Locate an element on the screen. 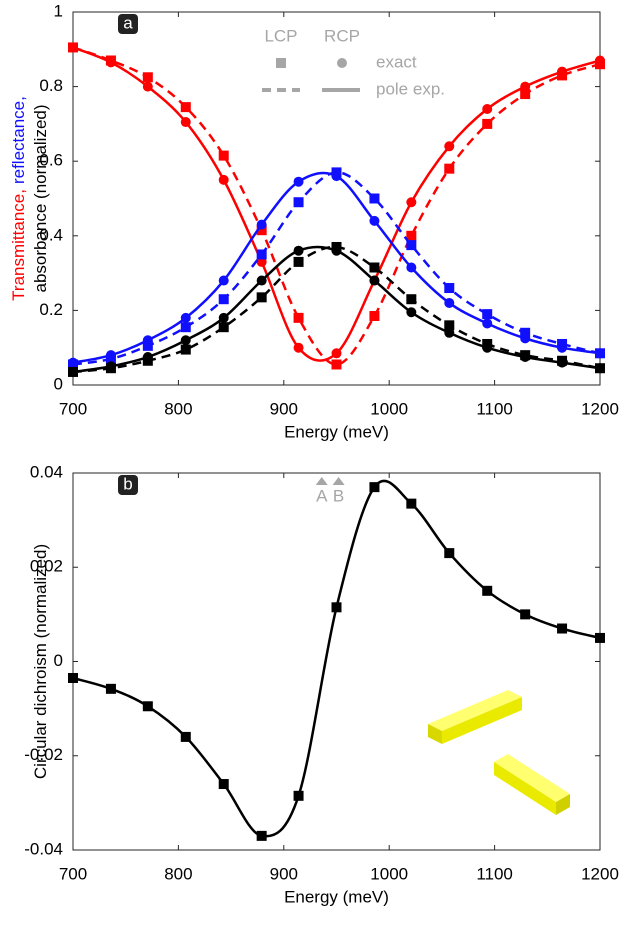  y-tick-label: -0.02 is located at coordinates (43, 754).